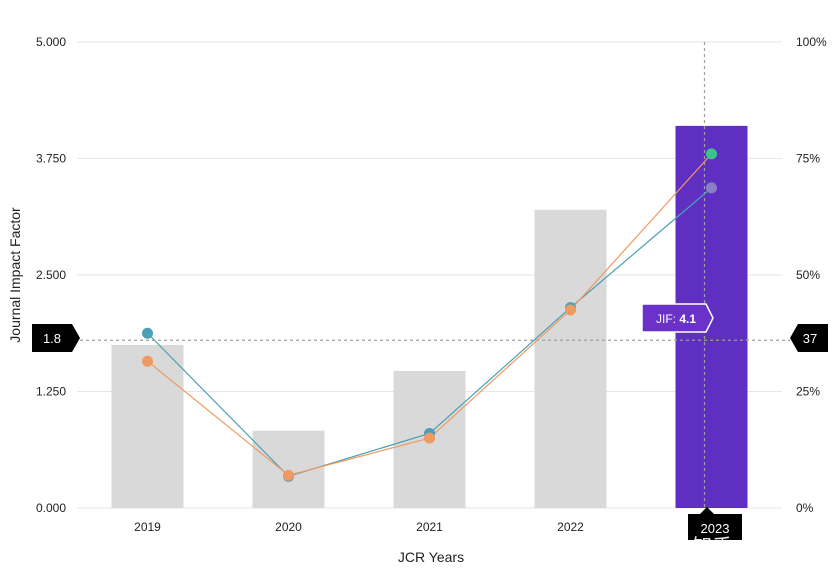  I want to click on svg-text: JIF: 4.1, so click(676, 319).